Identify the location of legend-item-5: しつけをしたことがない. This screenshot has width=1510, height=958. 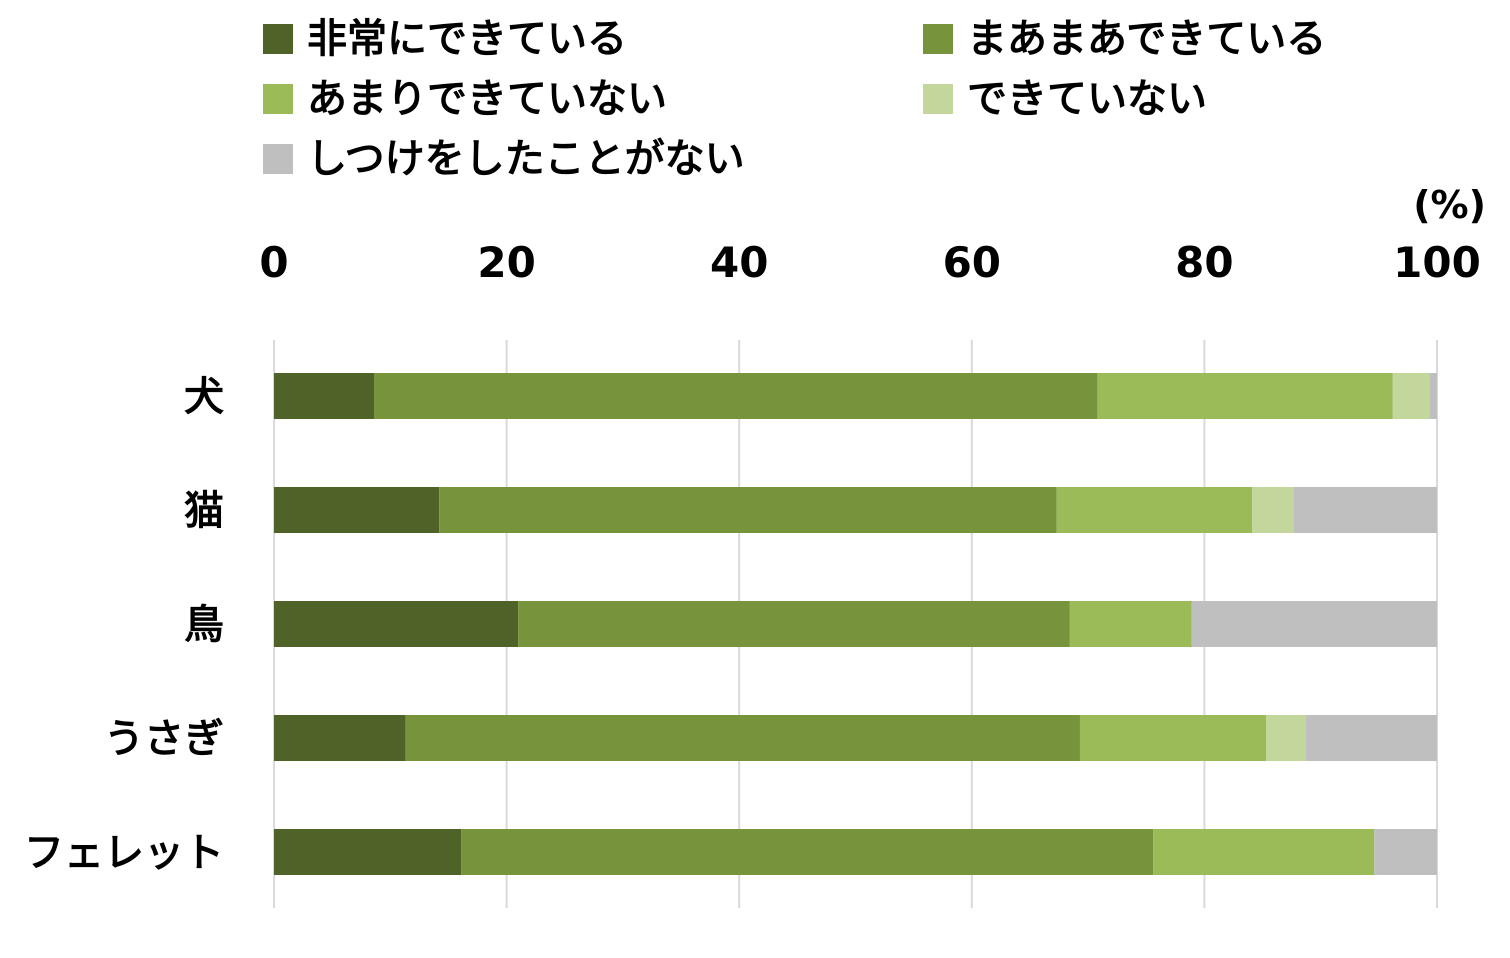
(504, 159).